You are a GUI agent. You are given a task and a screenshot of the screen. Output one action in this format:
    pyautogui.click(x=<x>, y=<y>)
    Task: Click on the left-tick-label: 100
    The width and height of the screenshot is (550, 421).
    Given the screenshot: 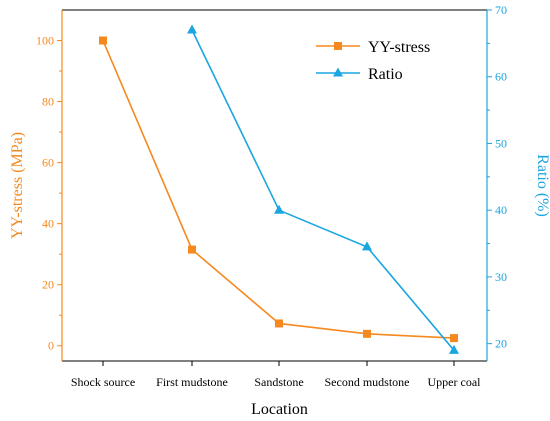 What is the action you would take?
    pyautogui.click(x=45, y=41)
    